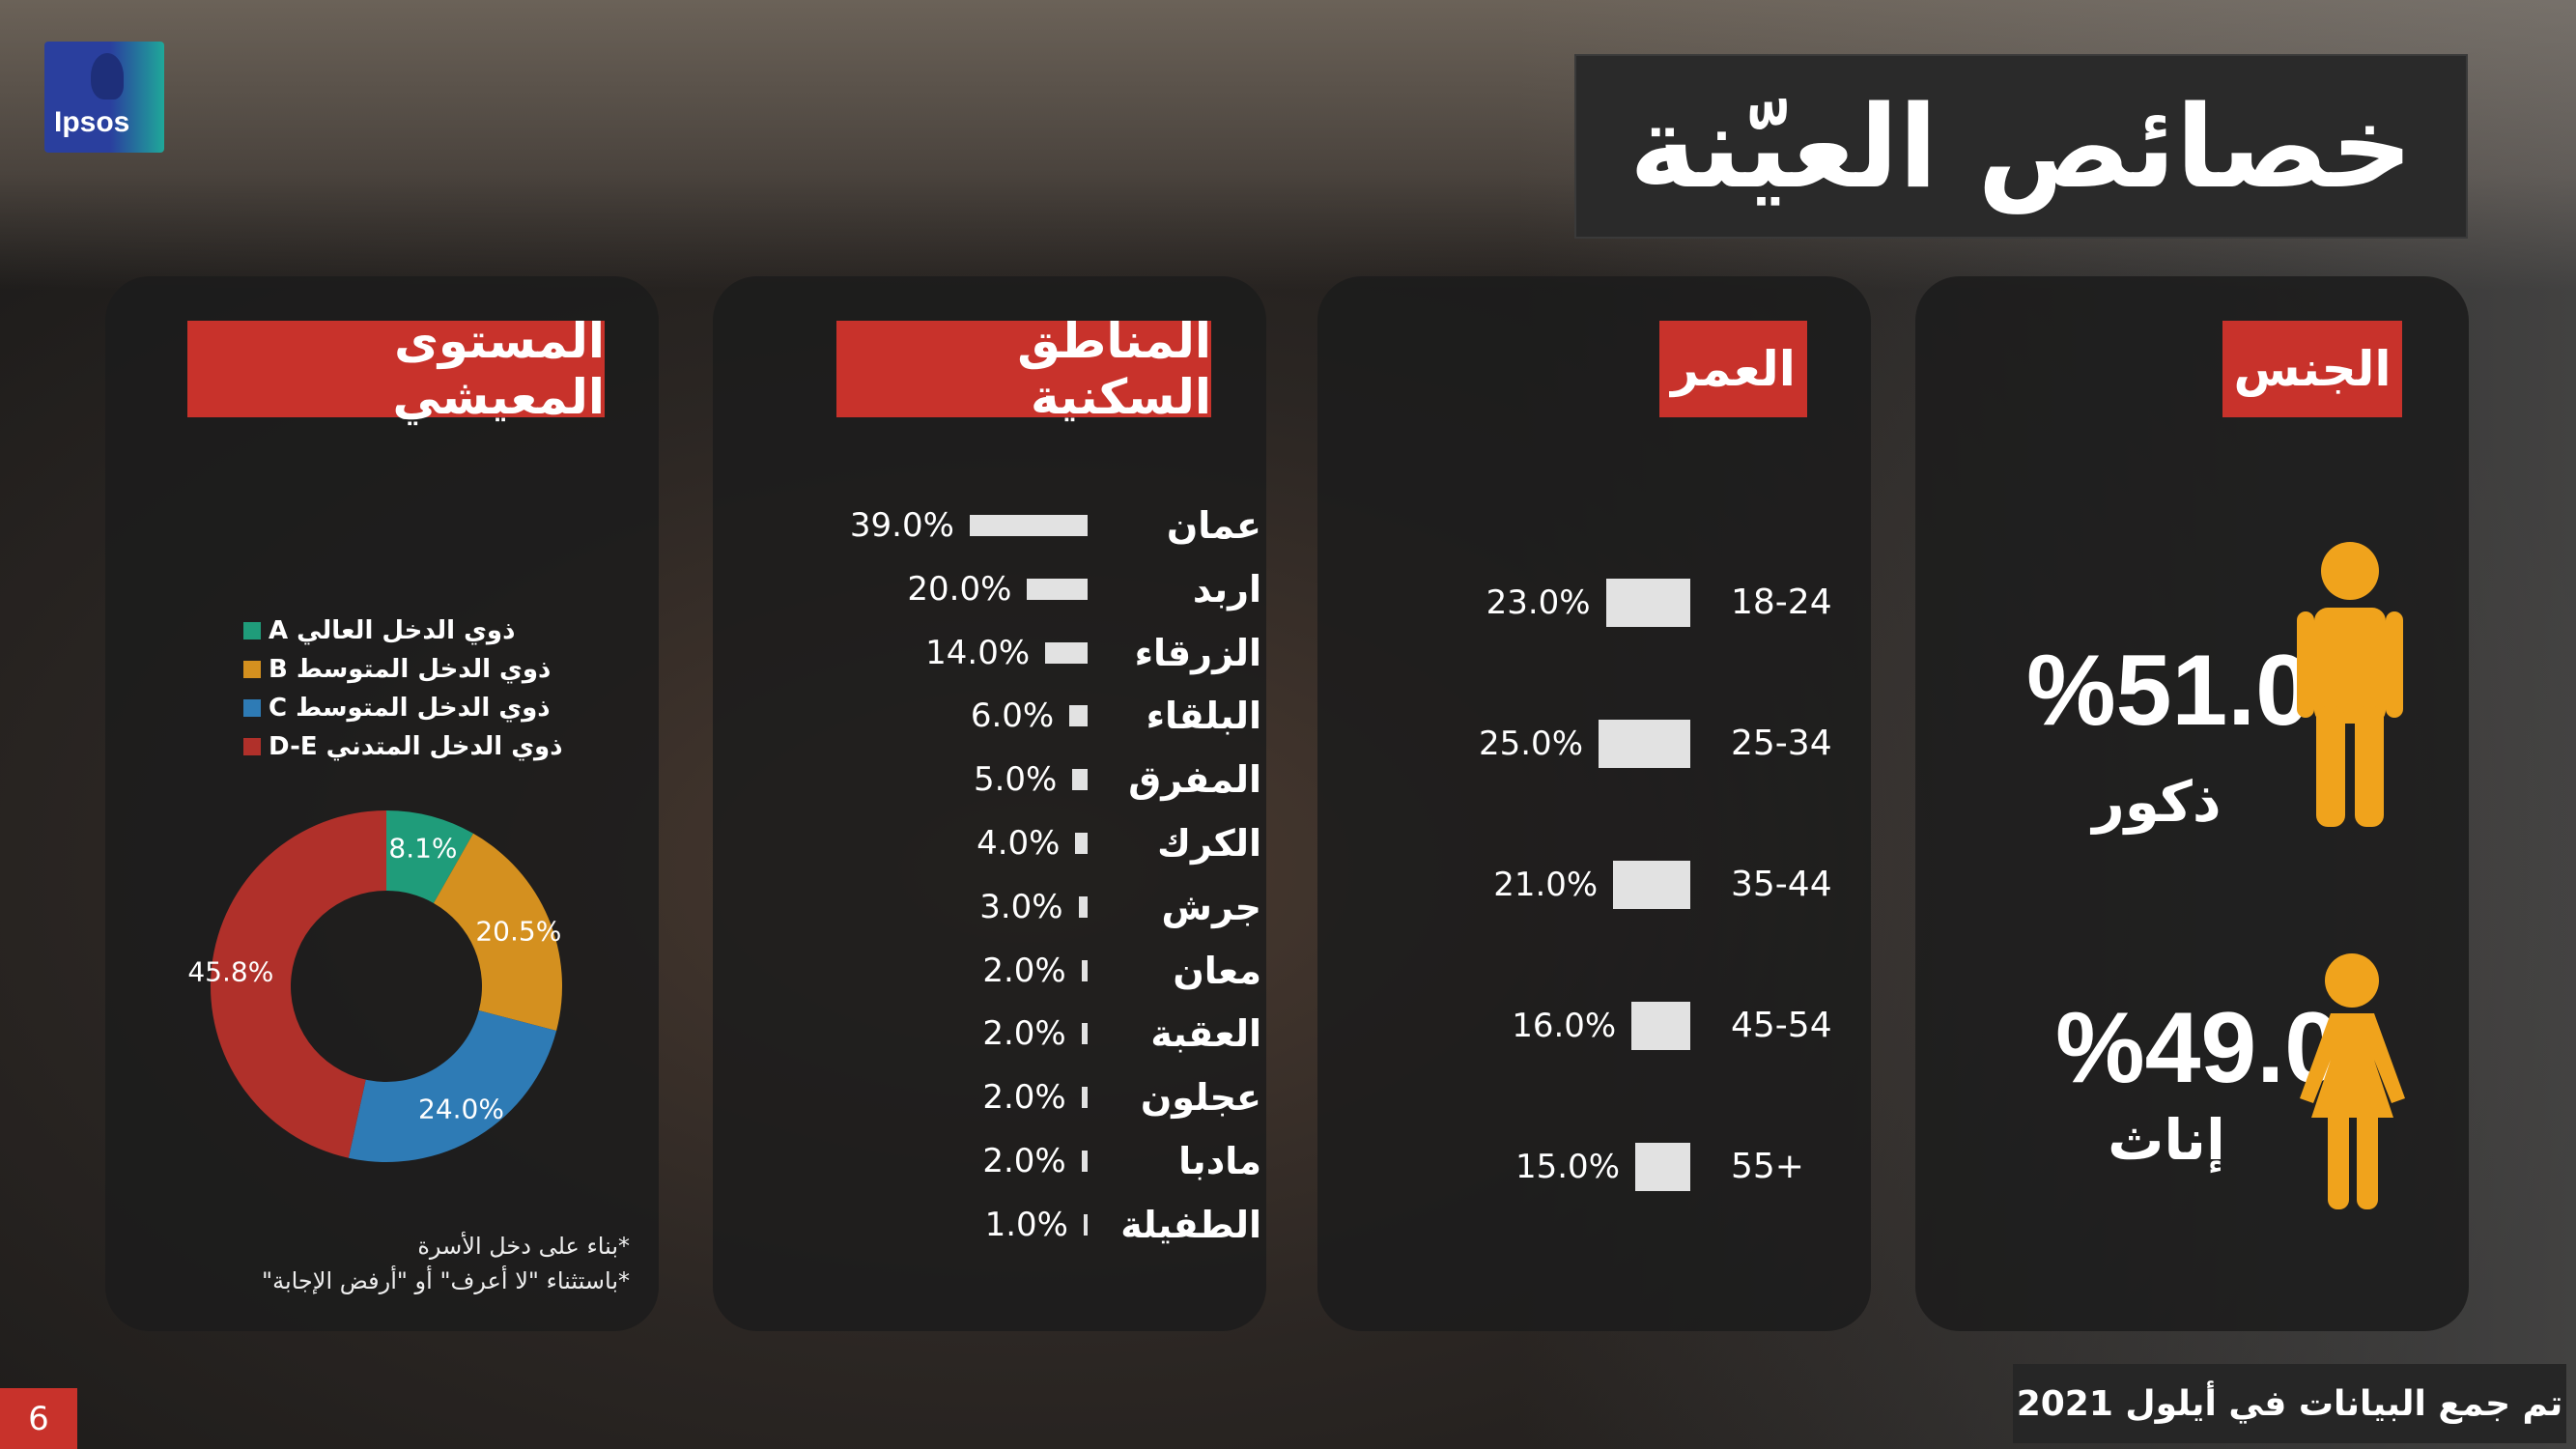 This screenshot has height=1449, width=2576. What do you see at coordinates (978, 652) in the screenshot?
I see `region-value: 14.0%` at bounding box center [978, 652].